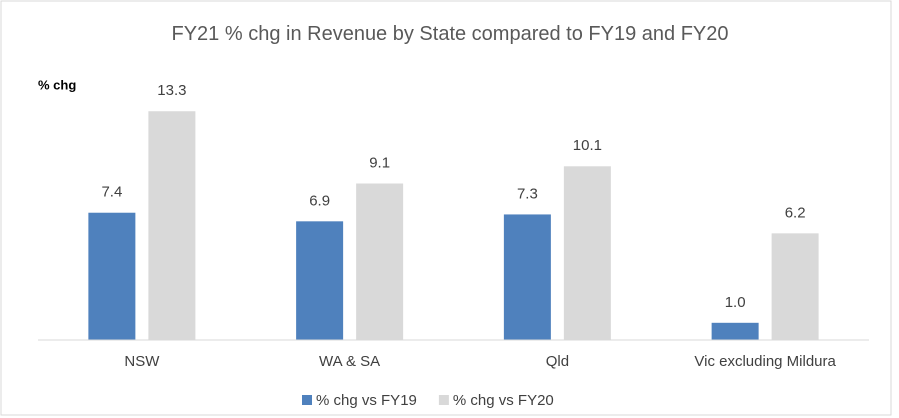 This screenshot has width=899, height=418. Describe the element at coordinates (735, 302) in the screenshot. I see `data-label: 1.0` at that location.